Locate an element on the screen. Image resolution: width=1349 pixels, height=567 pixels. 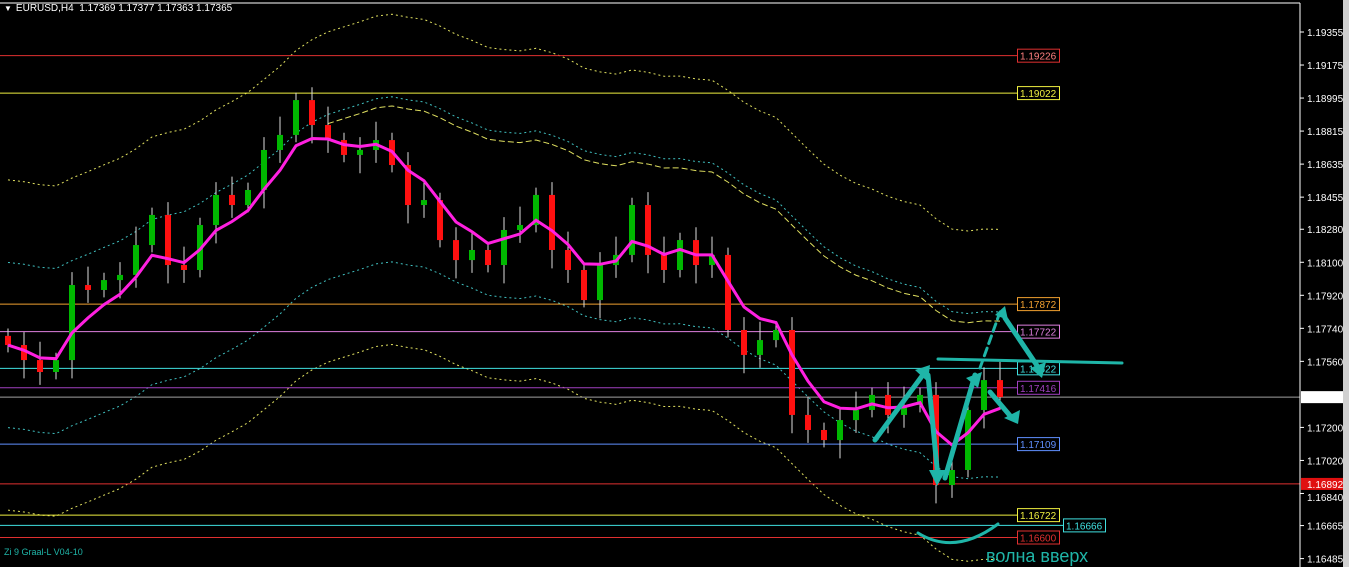
level-label: 1.19022 is located at coordinates (1038, 94).